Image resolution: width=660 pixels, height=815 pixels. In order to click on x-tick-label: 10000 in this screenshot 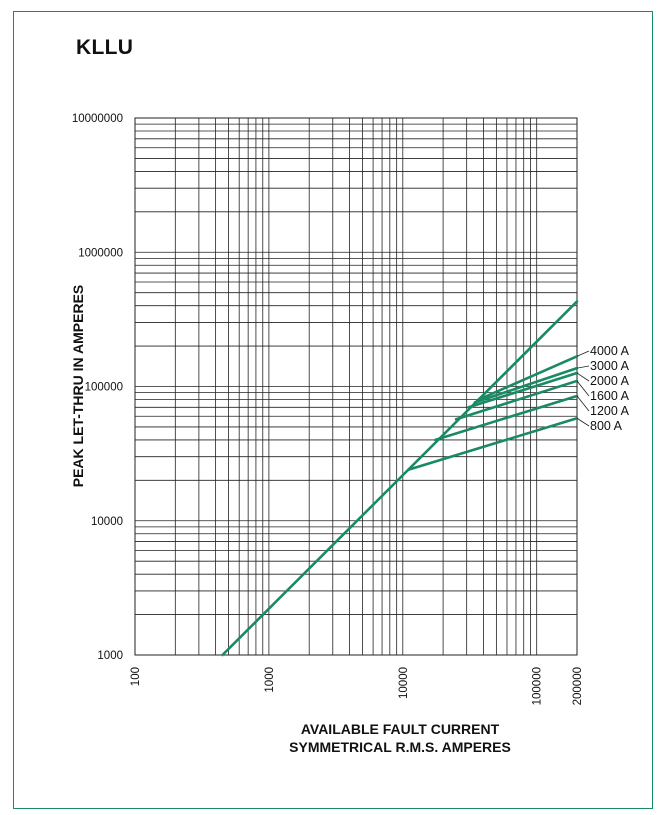, I will do `click(404, 683)`.